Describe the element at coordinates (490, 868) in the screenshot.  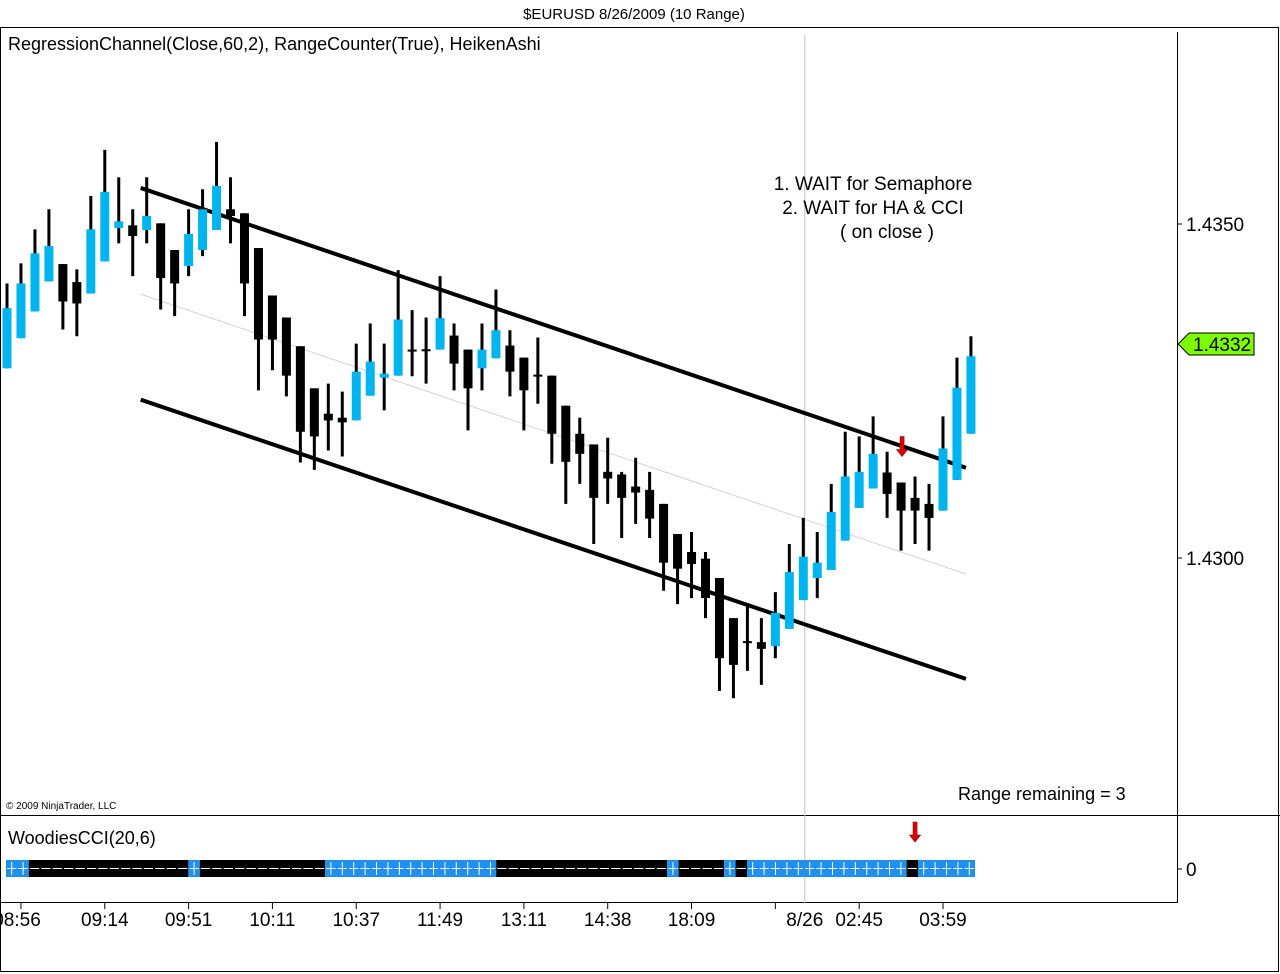
I see `cci-bar` at that location.